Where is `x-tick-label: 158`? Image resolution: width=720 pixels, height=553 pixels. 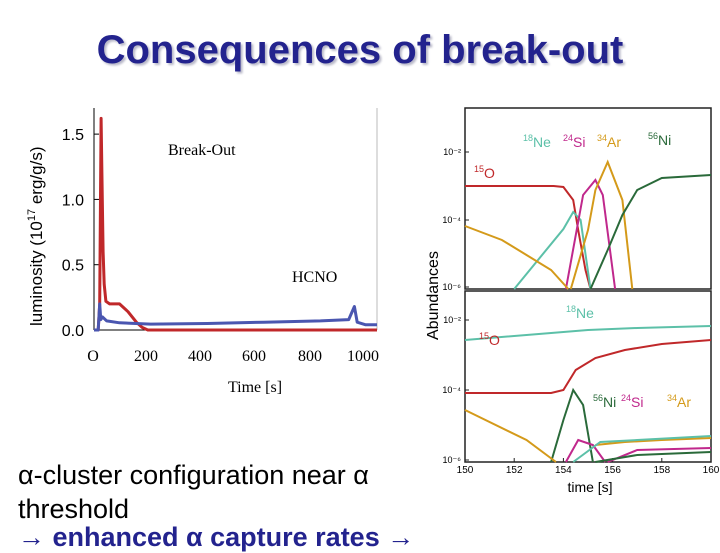 x-tick-label: 158 is located at coordinates (661, 470).